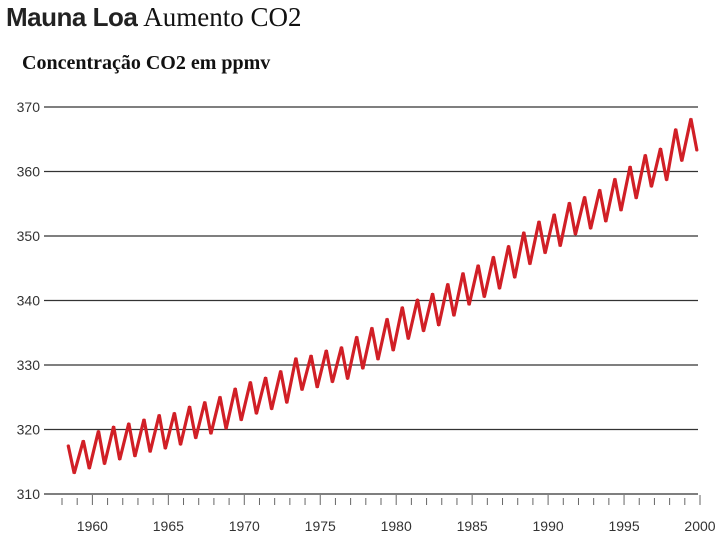 The height and width of the screenshot is (540, 720). Describe the element at coordinates (72, 17) in the screenshot. I see `chart-title-main: Mauna Loa` at that location.